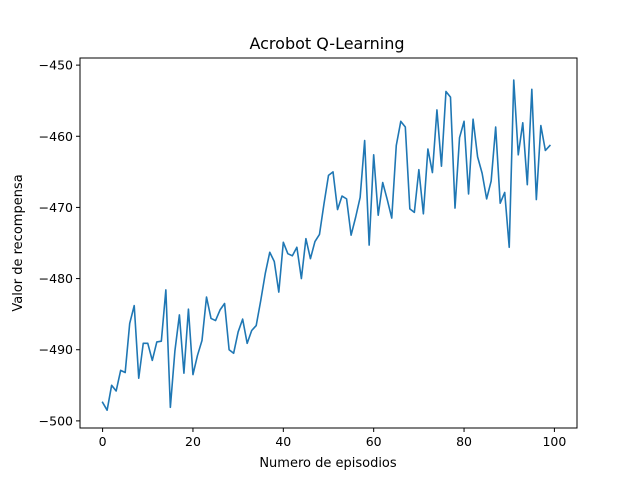  What do you see at coordinates (56, 278) in the screenshot?
I see `y-tick-label: −480` at bounding box center [56, 278].